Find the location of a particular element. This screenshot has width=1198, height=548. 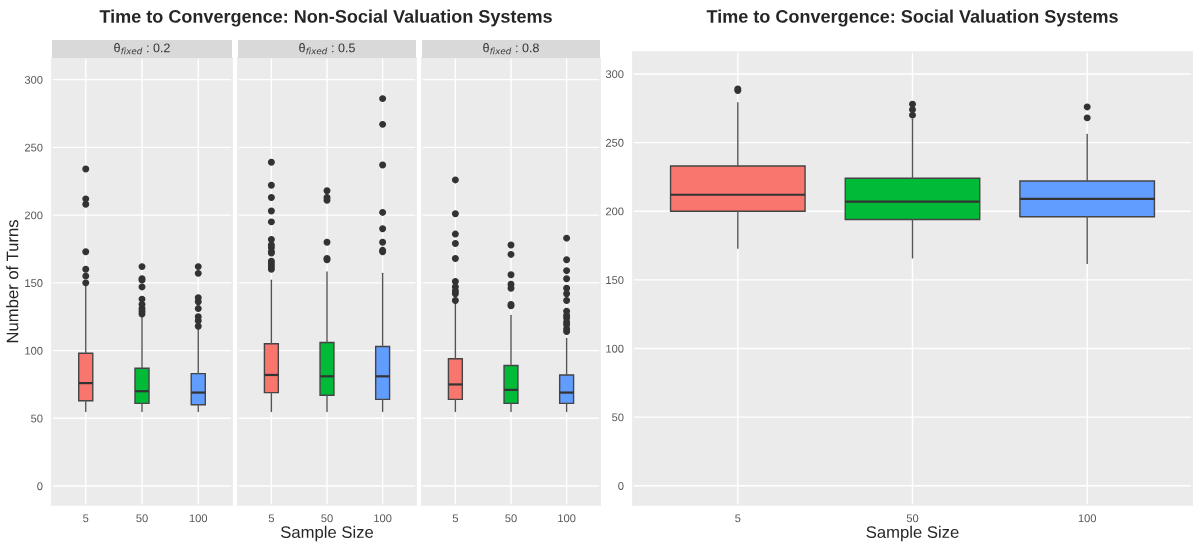

chart-title: Time to Convergence: Social Valuation Systems is located at coordinates (912, 18).